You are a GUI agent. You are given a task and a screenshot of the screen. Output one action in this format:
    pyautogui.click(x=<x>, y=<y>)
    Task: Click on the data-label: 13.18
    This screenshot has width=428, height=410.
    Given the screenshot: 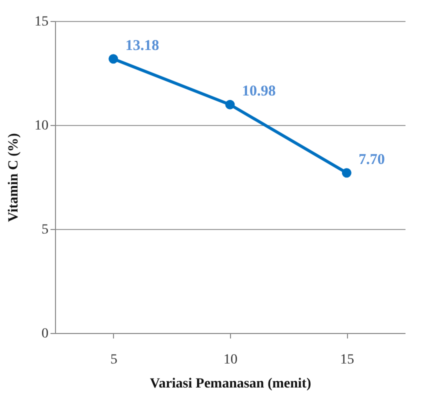 What is the action you would take?
    pyautogui.click(x=142, y=46)
    